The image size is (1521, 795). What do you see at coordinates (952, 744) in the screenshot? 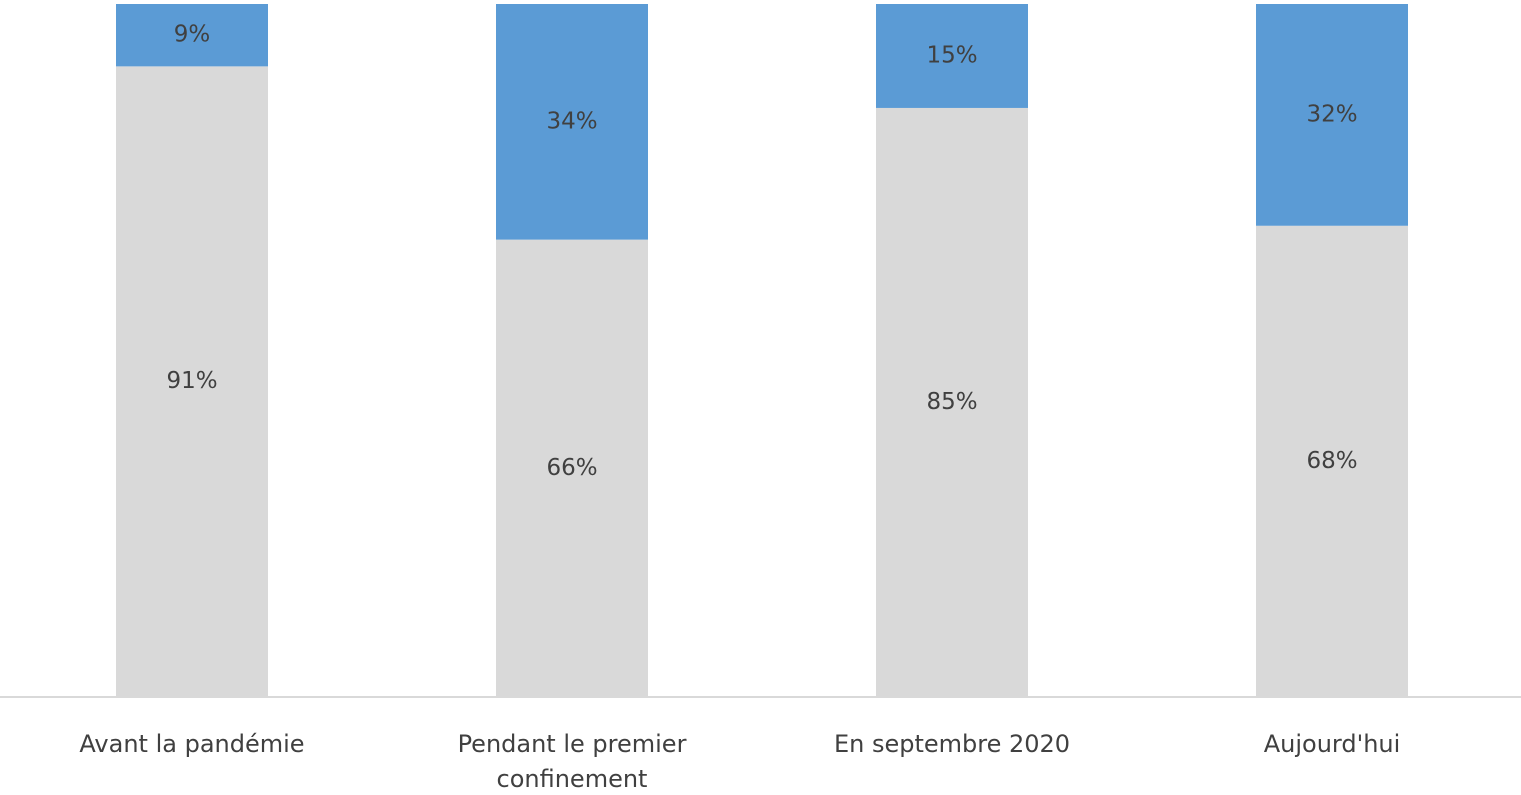
I see `x-tick-label: En septembre 2020` at bounding box center [952, 744].